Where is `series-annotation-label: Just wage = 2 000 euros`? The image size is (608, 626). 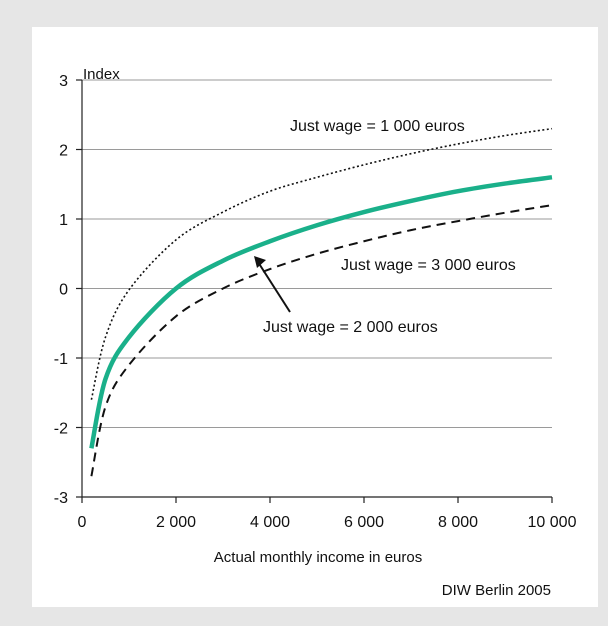 series-annotation-label: Just wage = 2 000 euros is located at coordinates (350, 327).